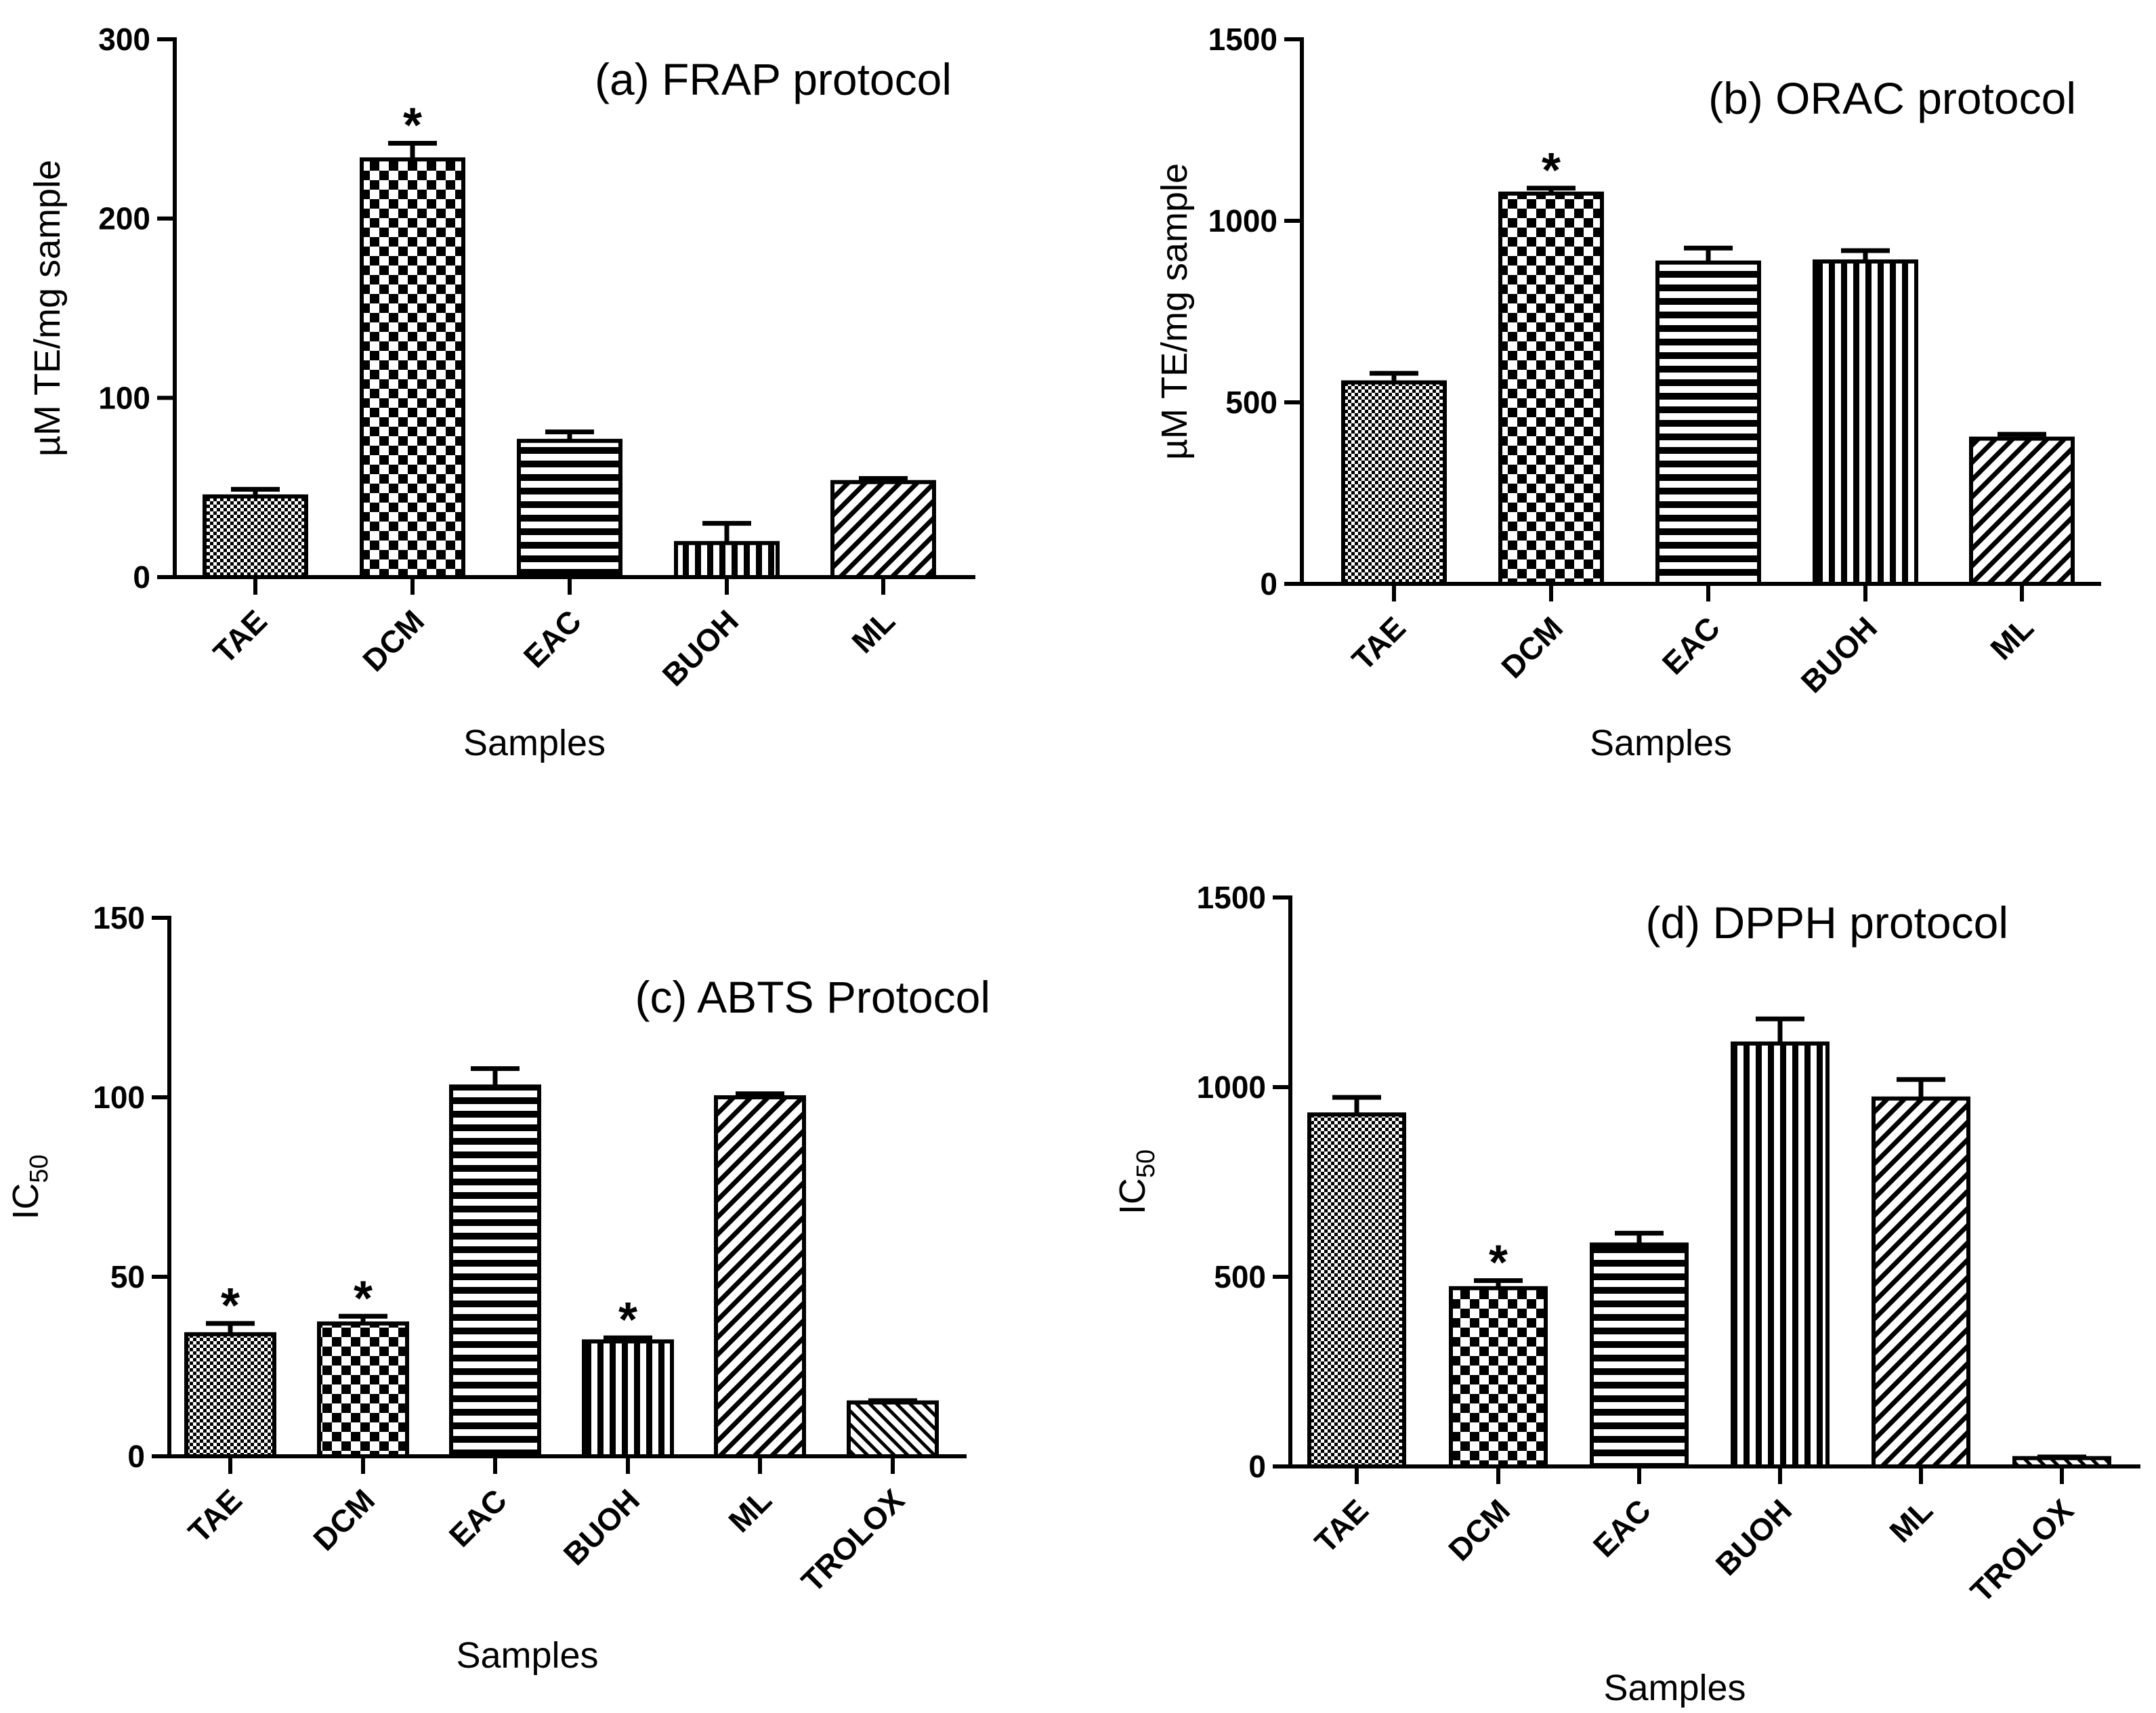 This screenshot has width=2156, height=1713. I want to click on panel-title: (a) FRAP protocol, so click(773, 79).